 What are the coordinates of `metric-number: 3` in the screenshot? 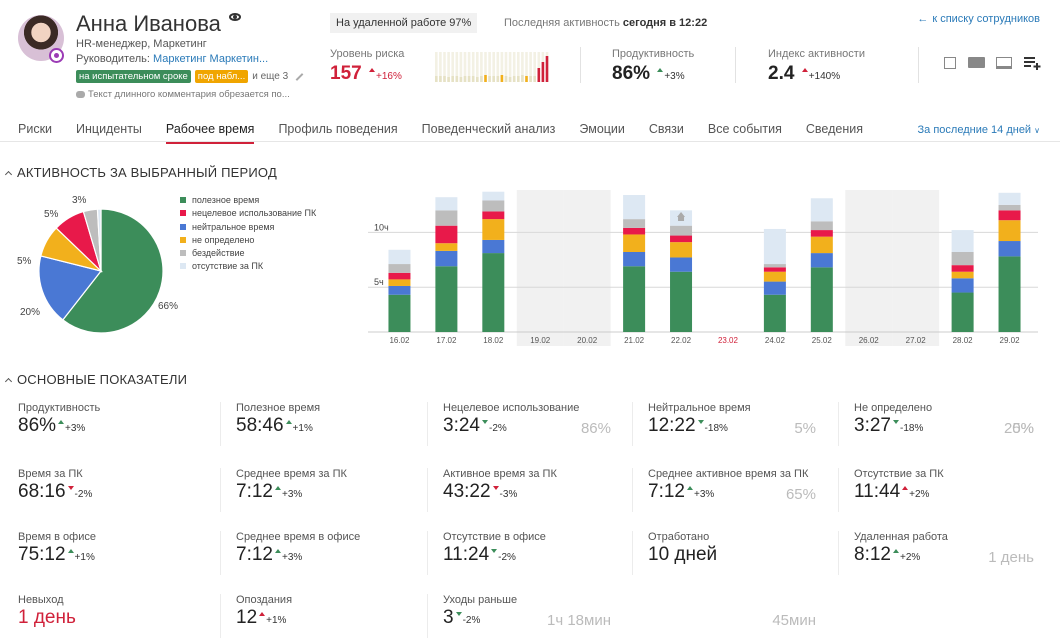 It's located at (448, 617).